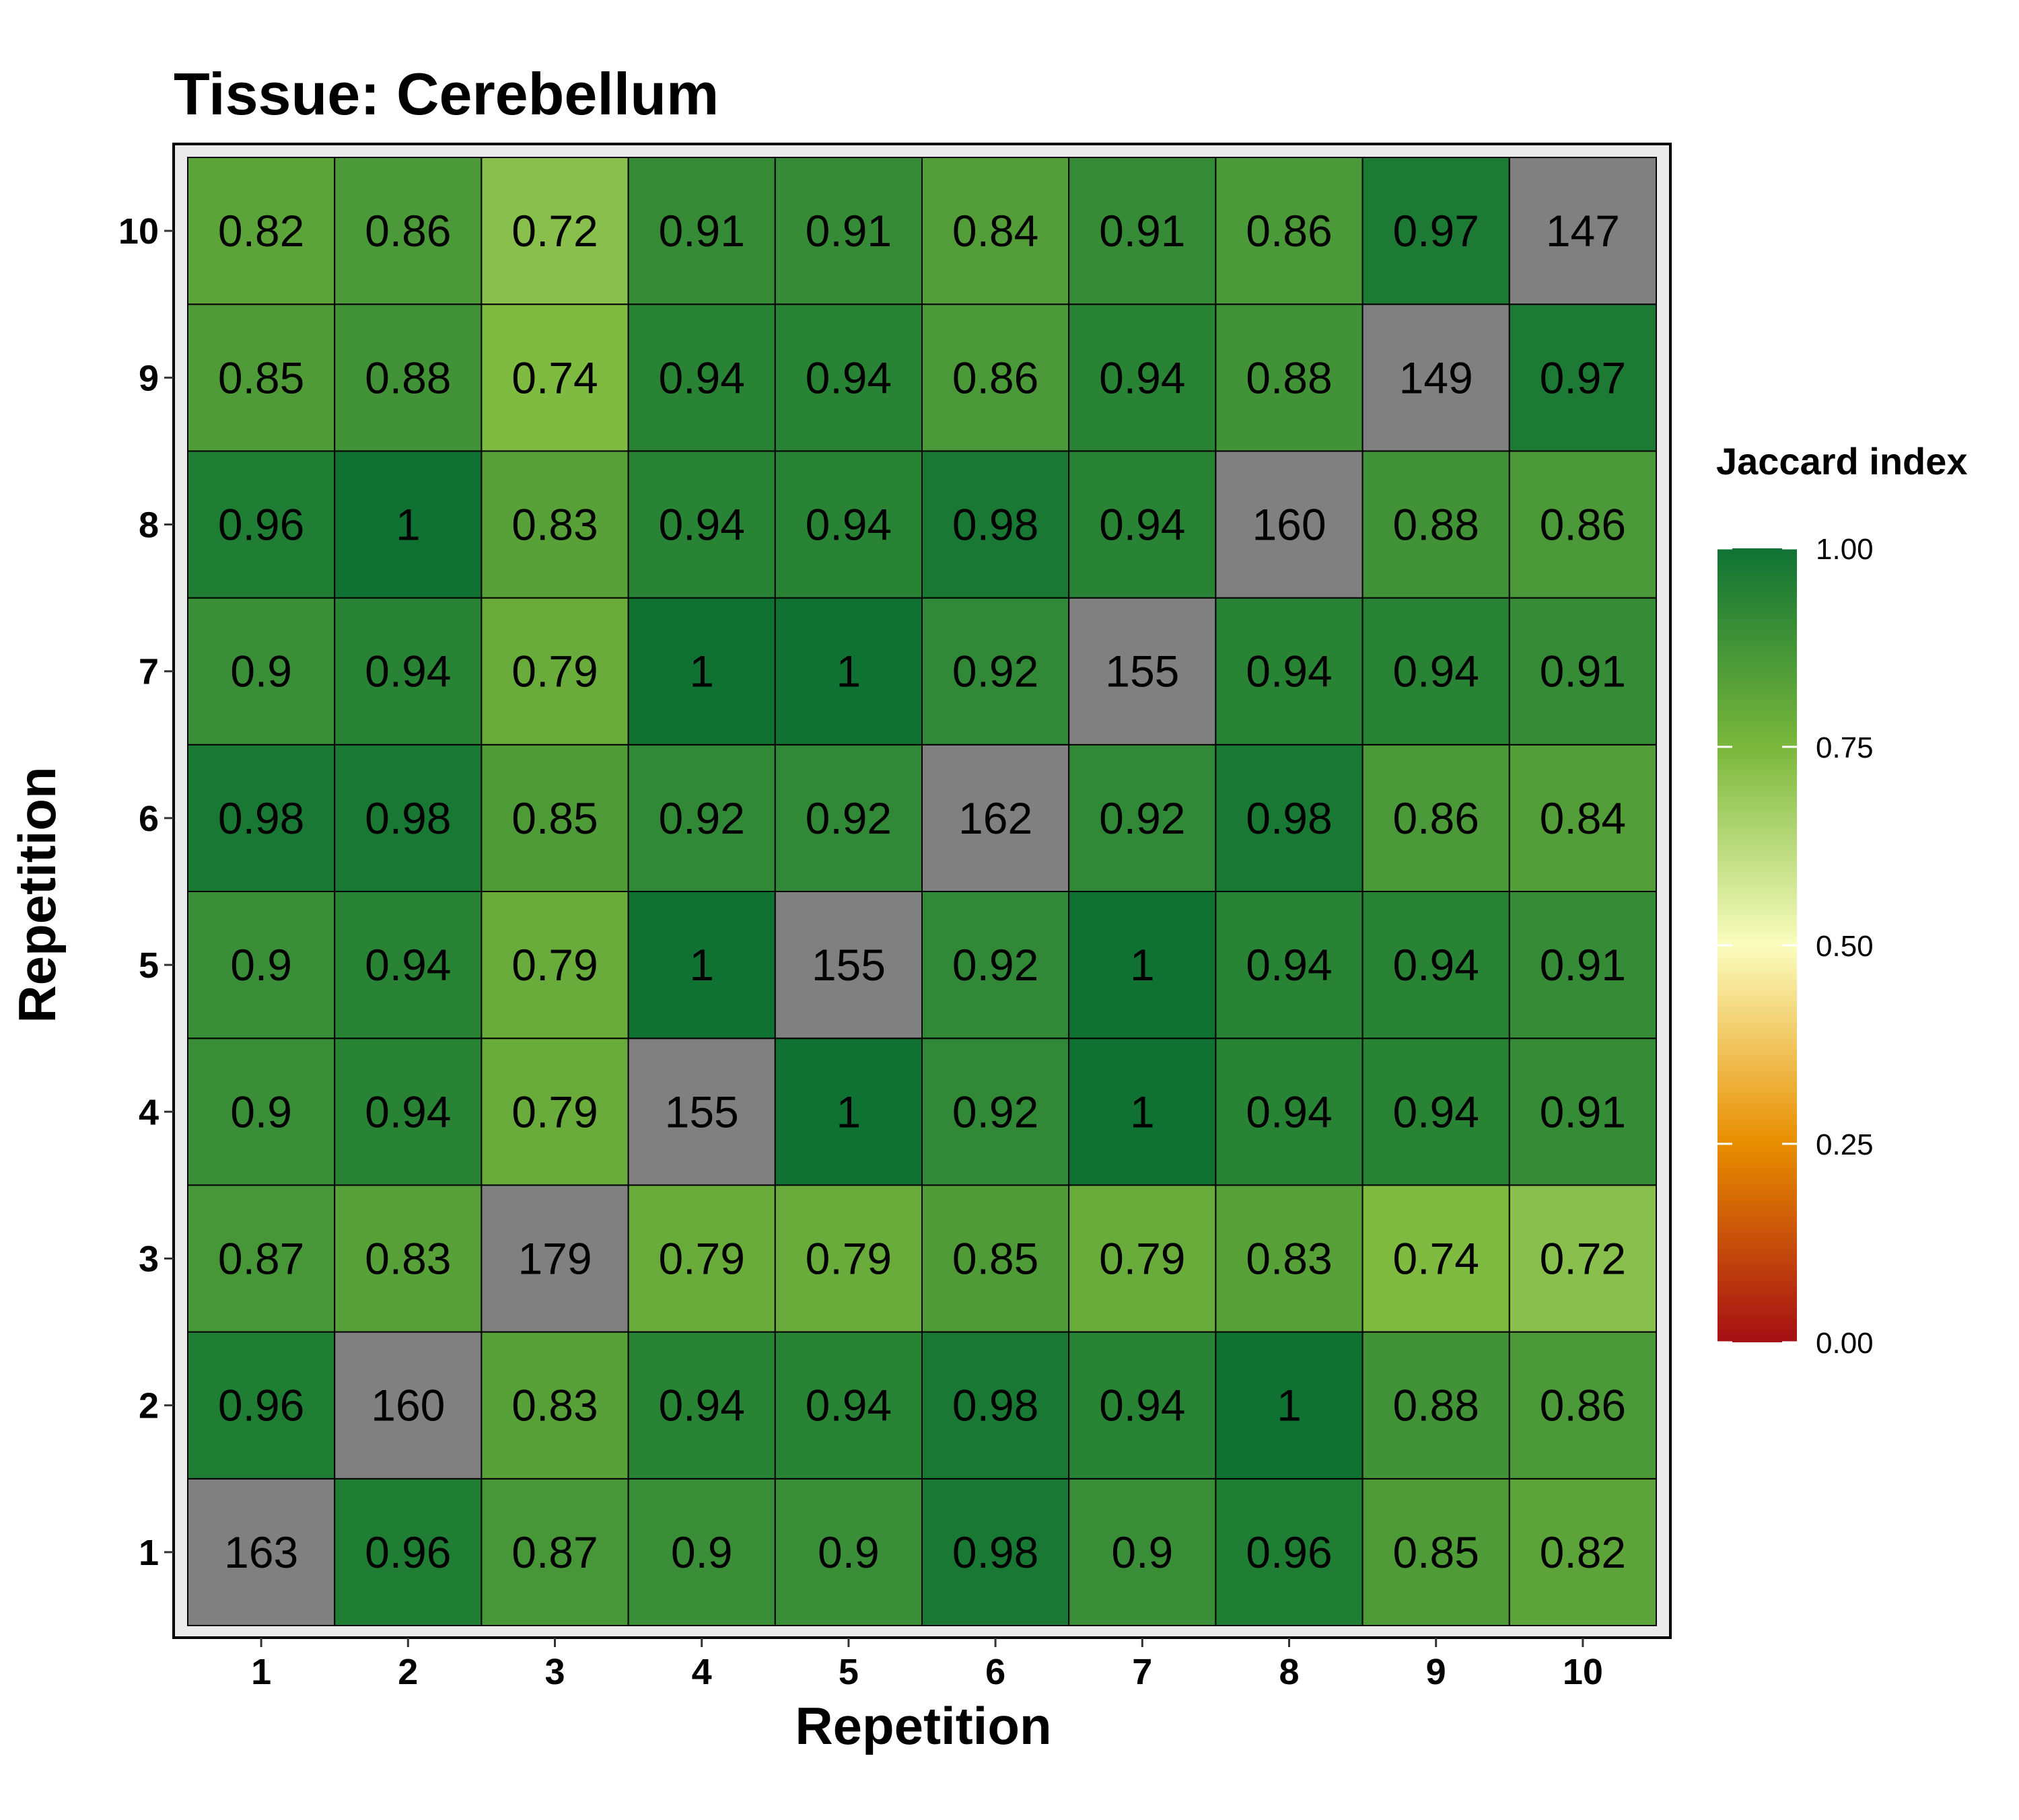 The width and height of the screenshot is (2019, 1820). What do you see at coordinates (923, 1725) in the screenshot?
I see `x-axis-title: Repetition` at bounding box center [923, 1725].